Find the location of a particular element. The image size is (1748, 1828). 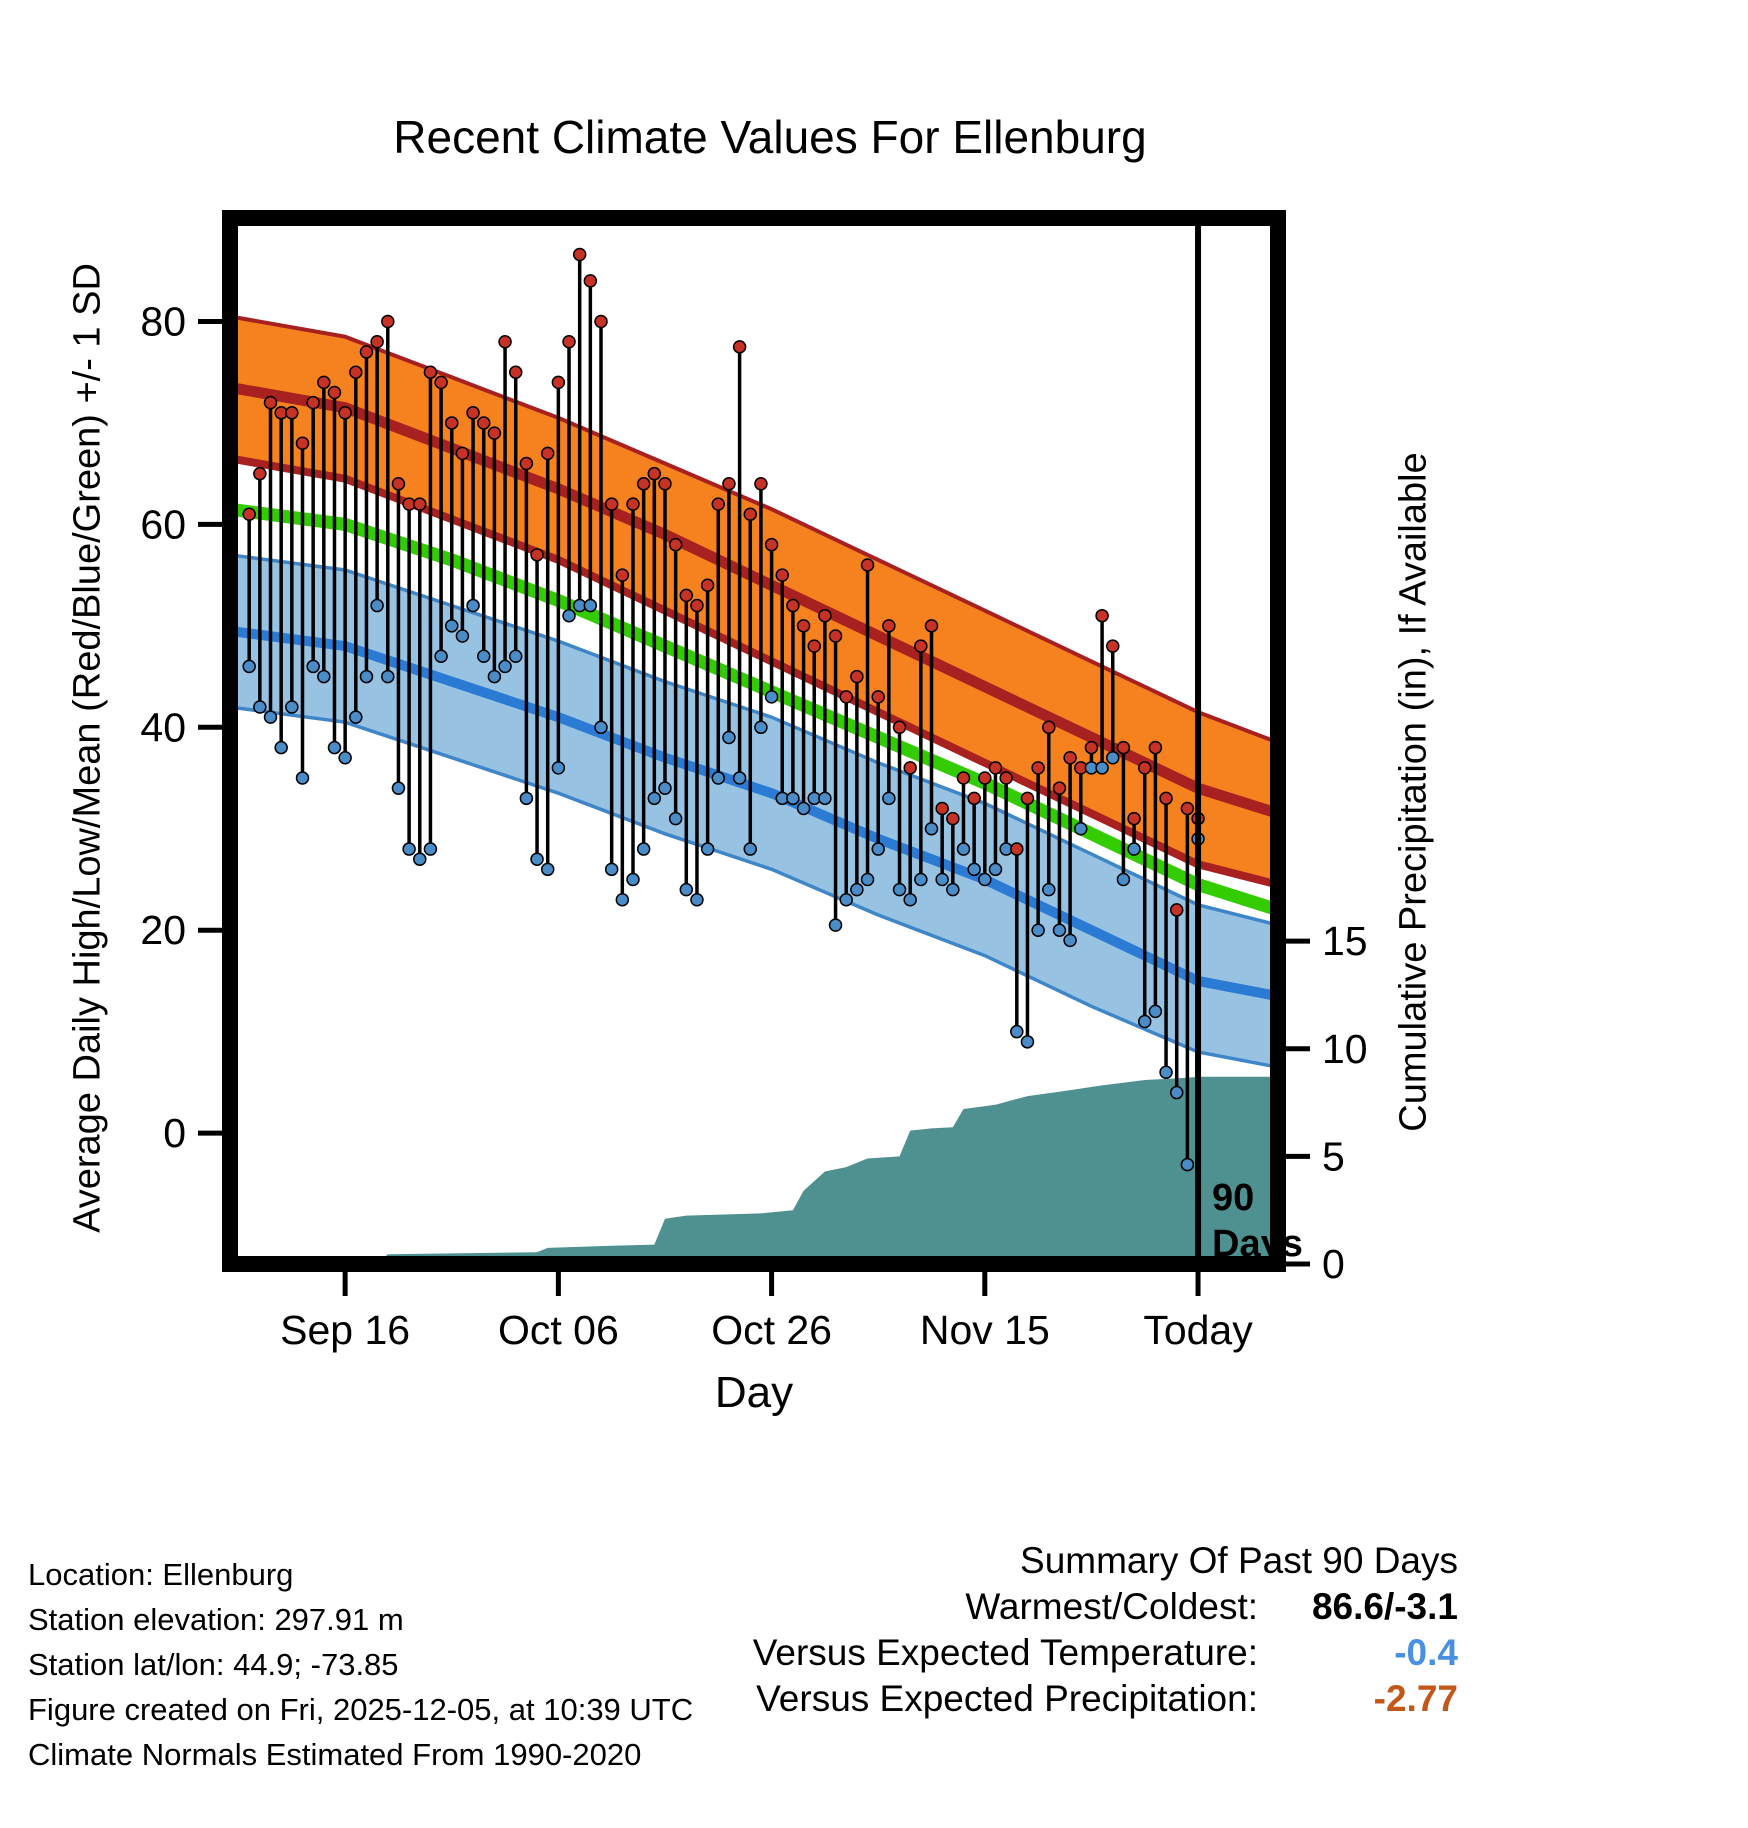

y-left-tick-label: 20 is located at coordinates (163, 930).